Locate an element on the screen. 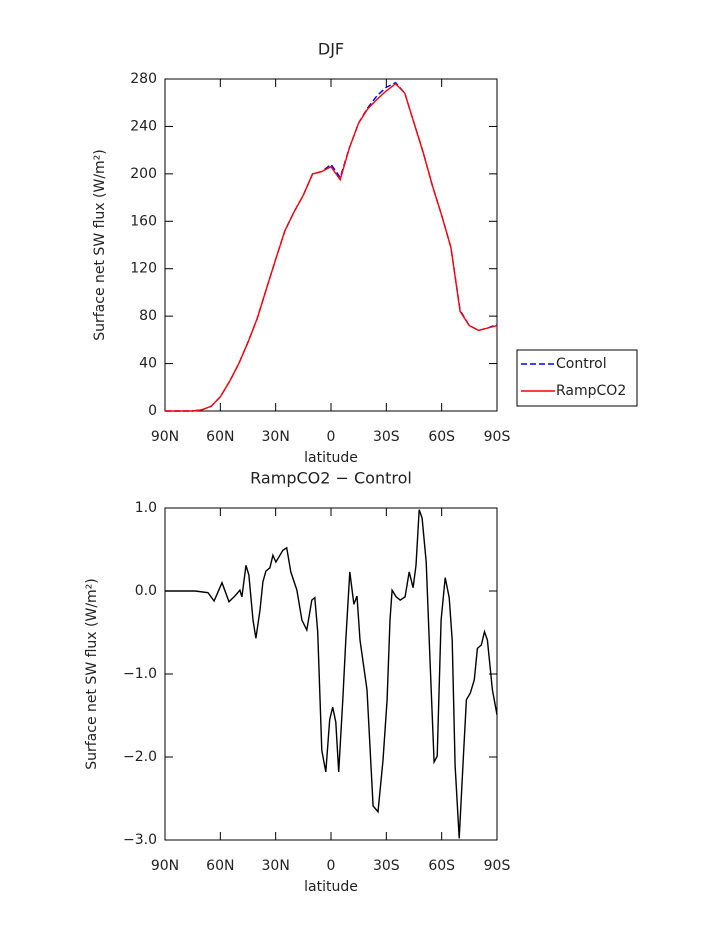  y-tick-label: 120 is located at coordinates (143, 269).